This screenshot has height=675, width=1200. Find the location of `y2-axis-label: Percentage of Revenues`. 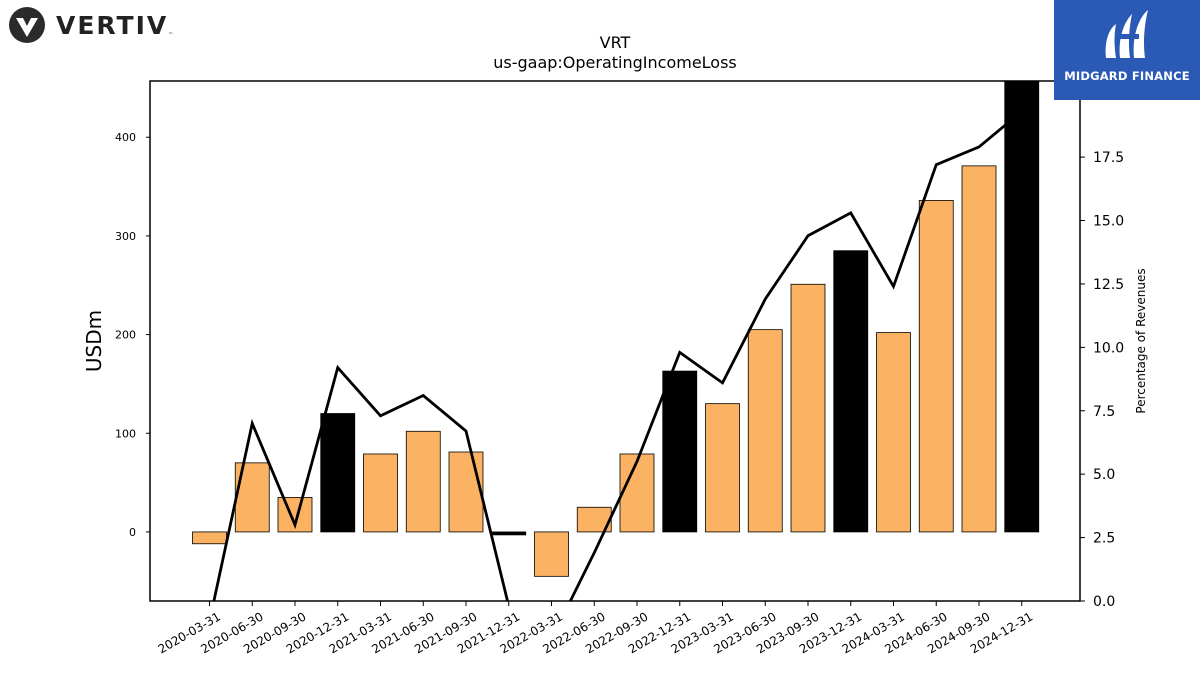

y2-axis-label: Percentage of Revenues is located at coordinates (1141, 340).